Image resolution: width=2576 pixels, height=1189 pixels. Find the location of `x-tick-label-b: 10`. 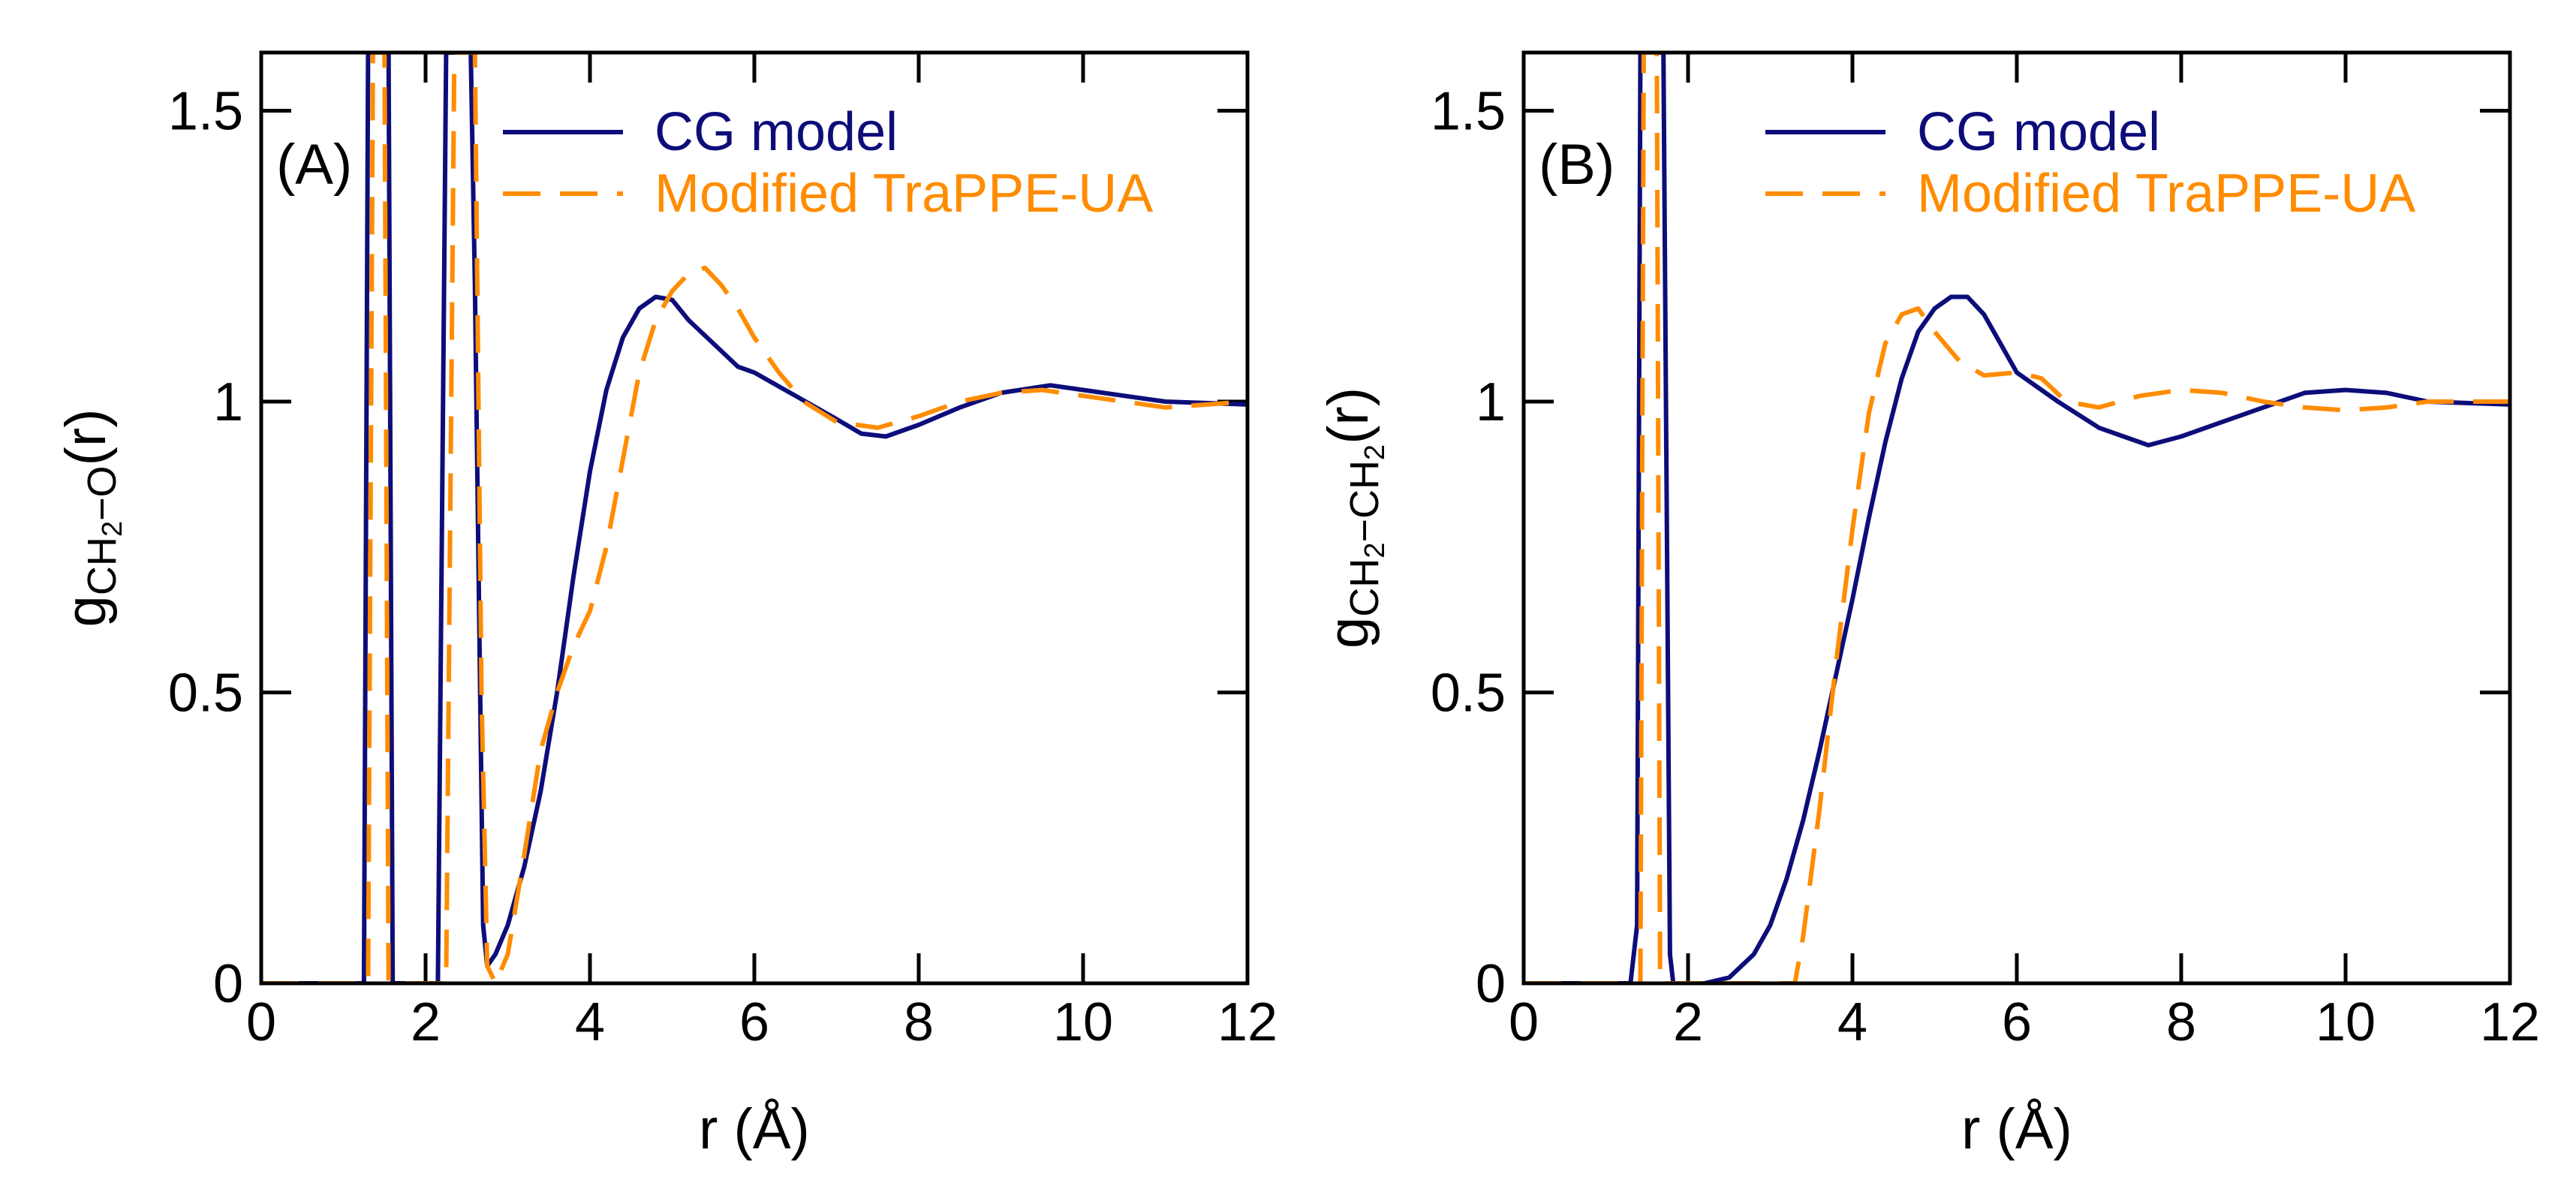

x-tick-label-b: 10 is located at coordinates (2346, 1022).